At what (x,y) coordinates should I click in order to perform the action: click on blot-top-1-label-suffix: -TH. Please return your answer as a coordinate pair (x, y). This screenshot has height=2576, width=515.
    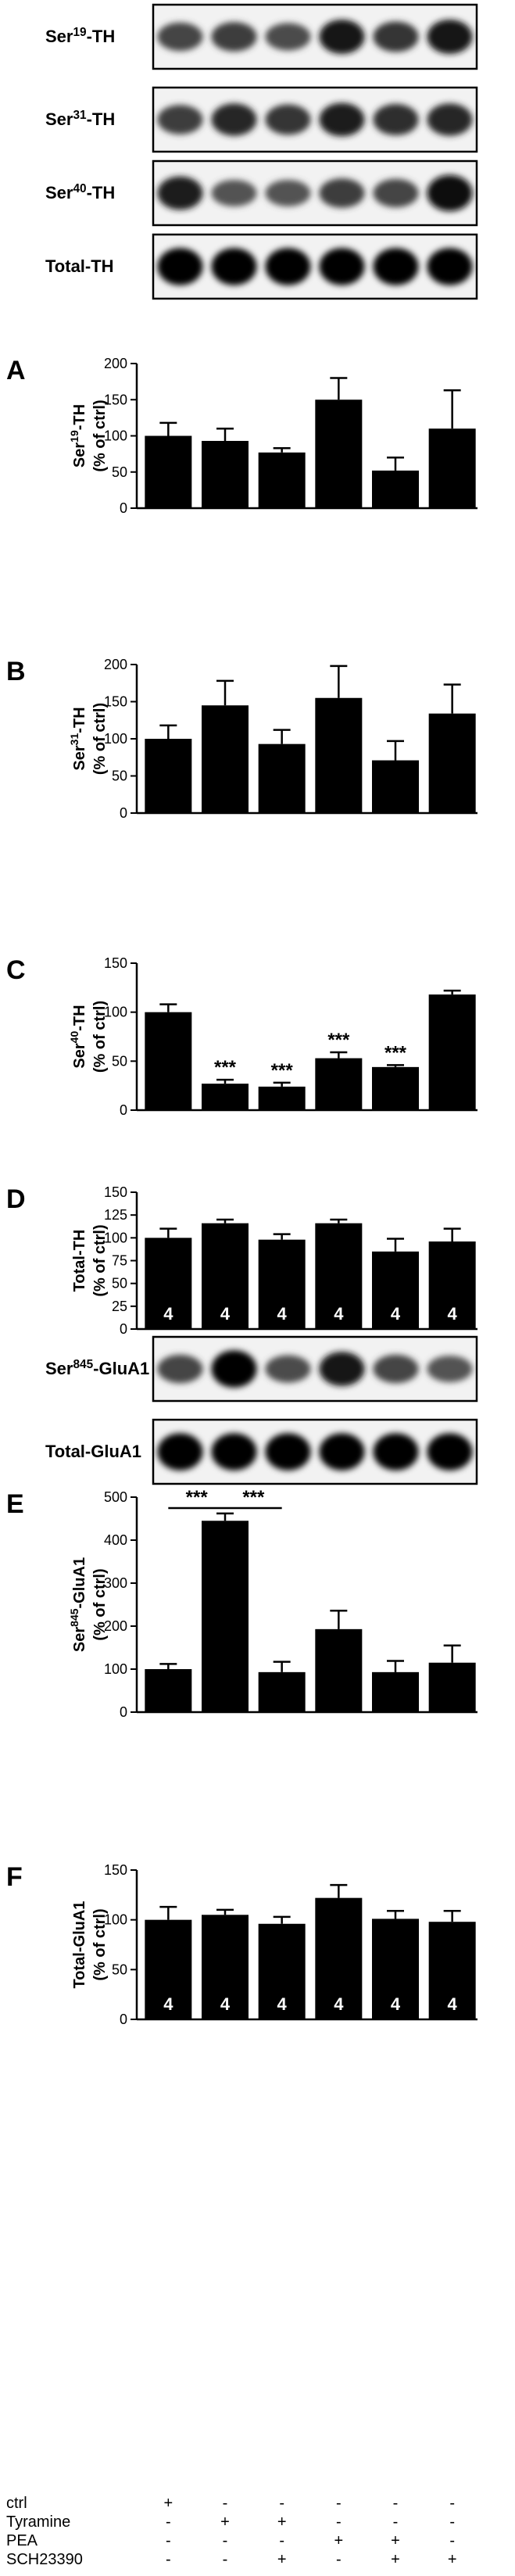
    Looking at the image, I should click on (102, 119).